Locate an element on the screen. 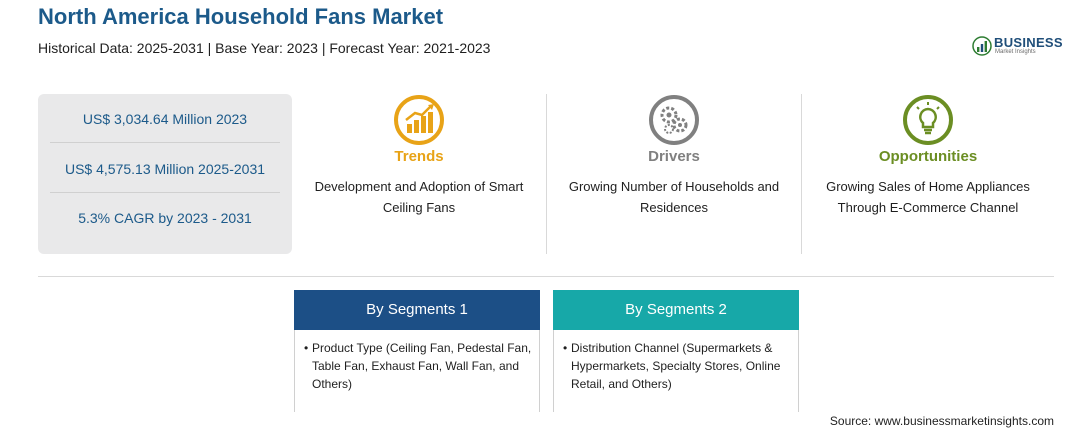 This screenshot has width=1092, height=430. opportunities-heading: Opportunities is located at coordinates (928, 156).